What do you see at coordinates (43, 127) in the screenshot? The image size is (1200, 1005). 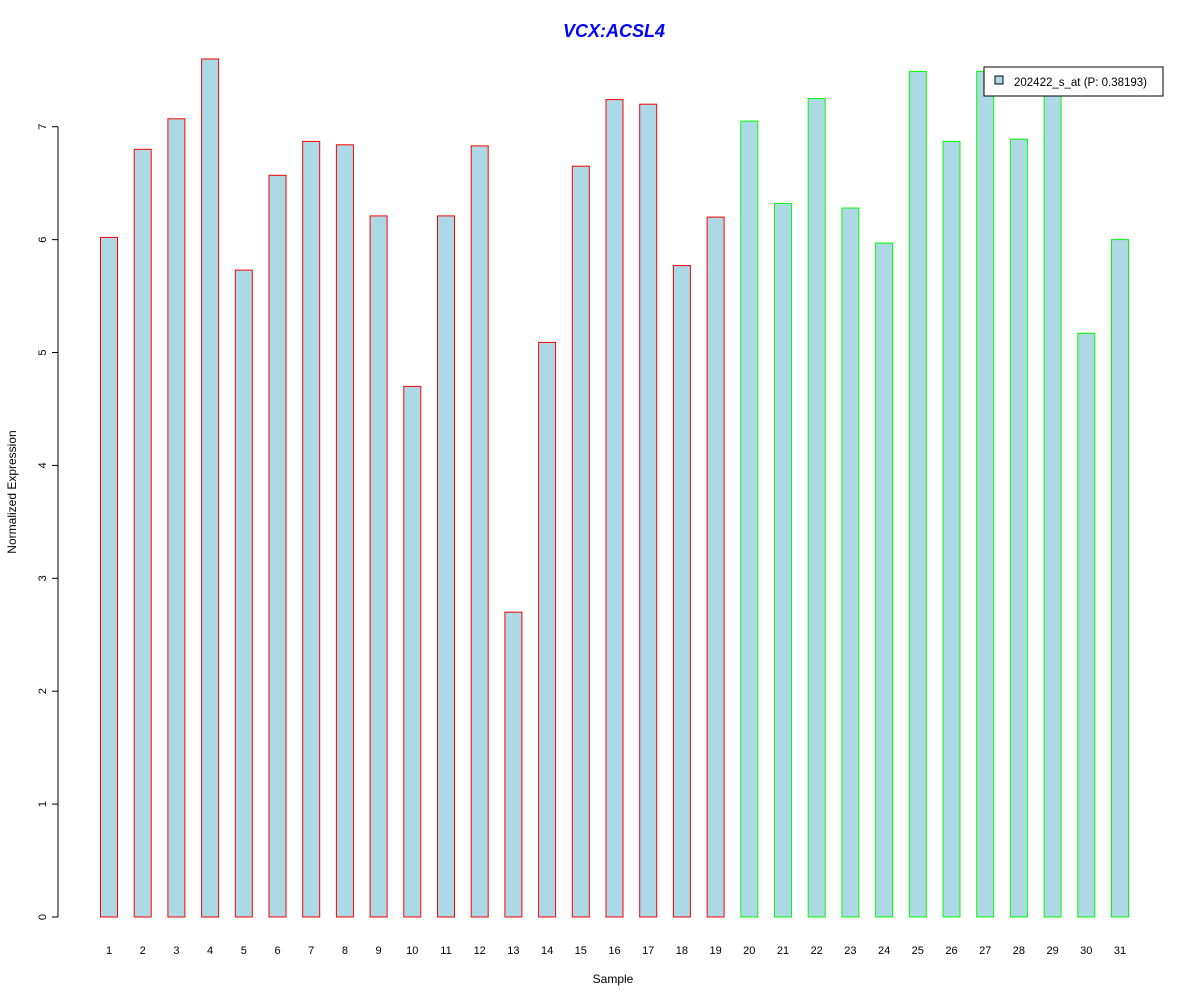 I see `y-tick-label: 7` at bounding box center [43, 127].